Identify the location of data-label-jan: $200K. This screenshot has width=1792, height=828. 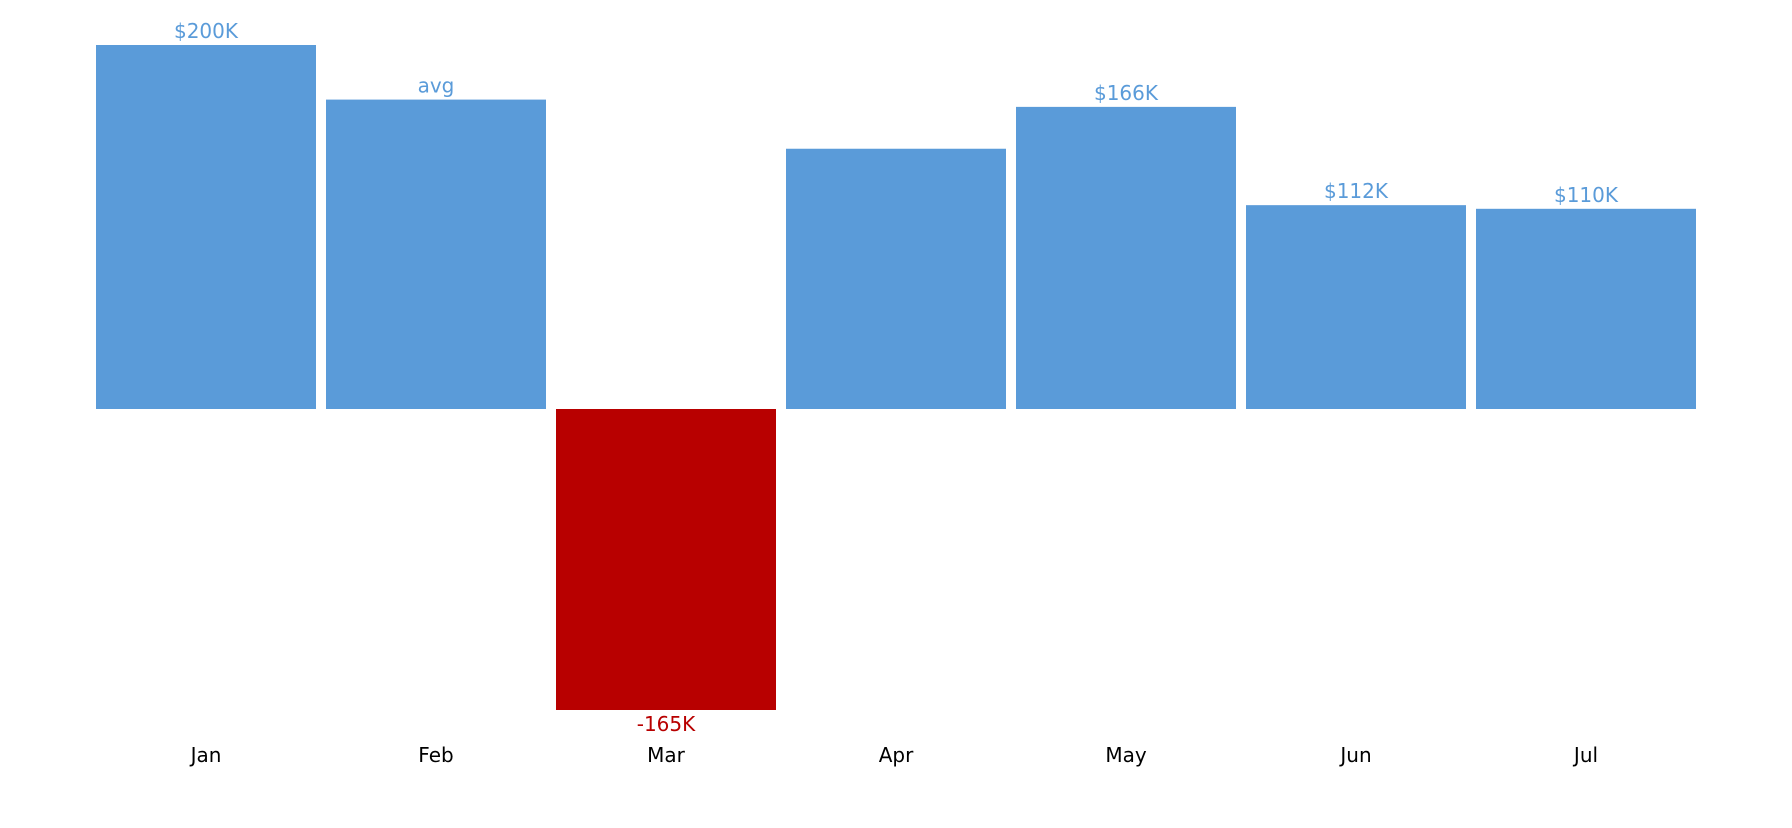
(206, 31).